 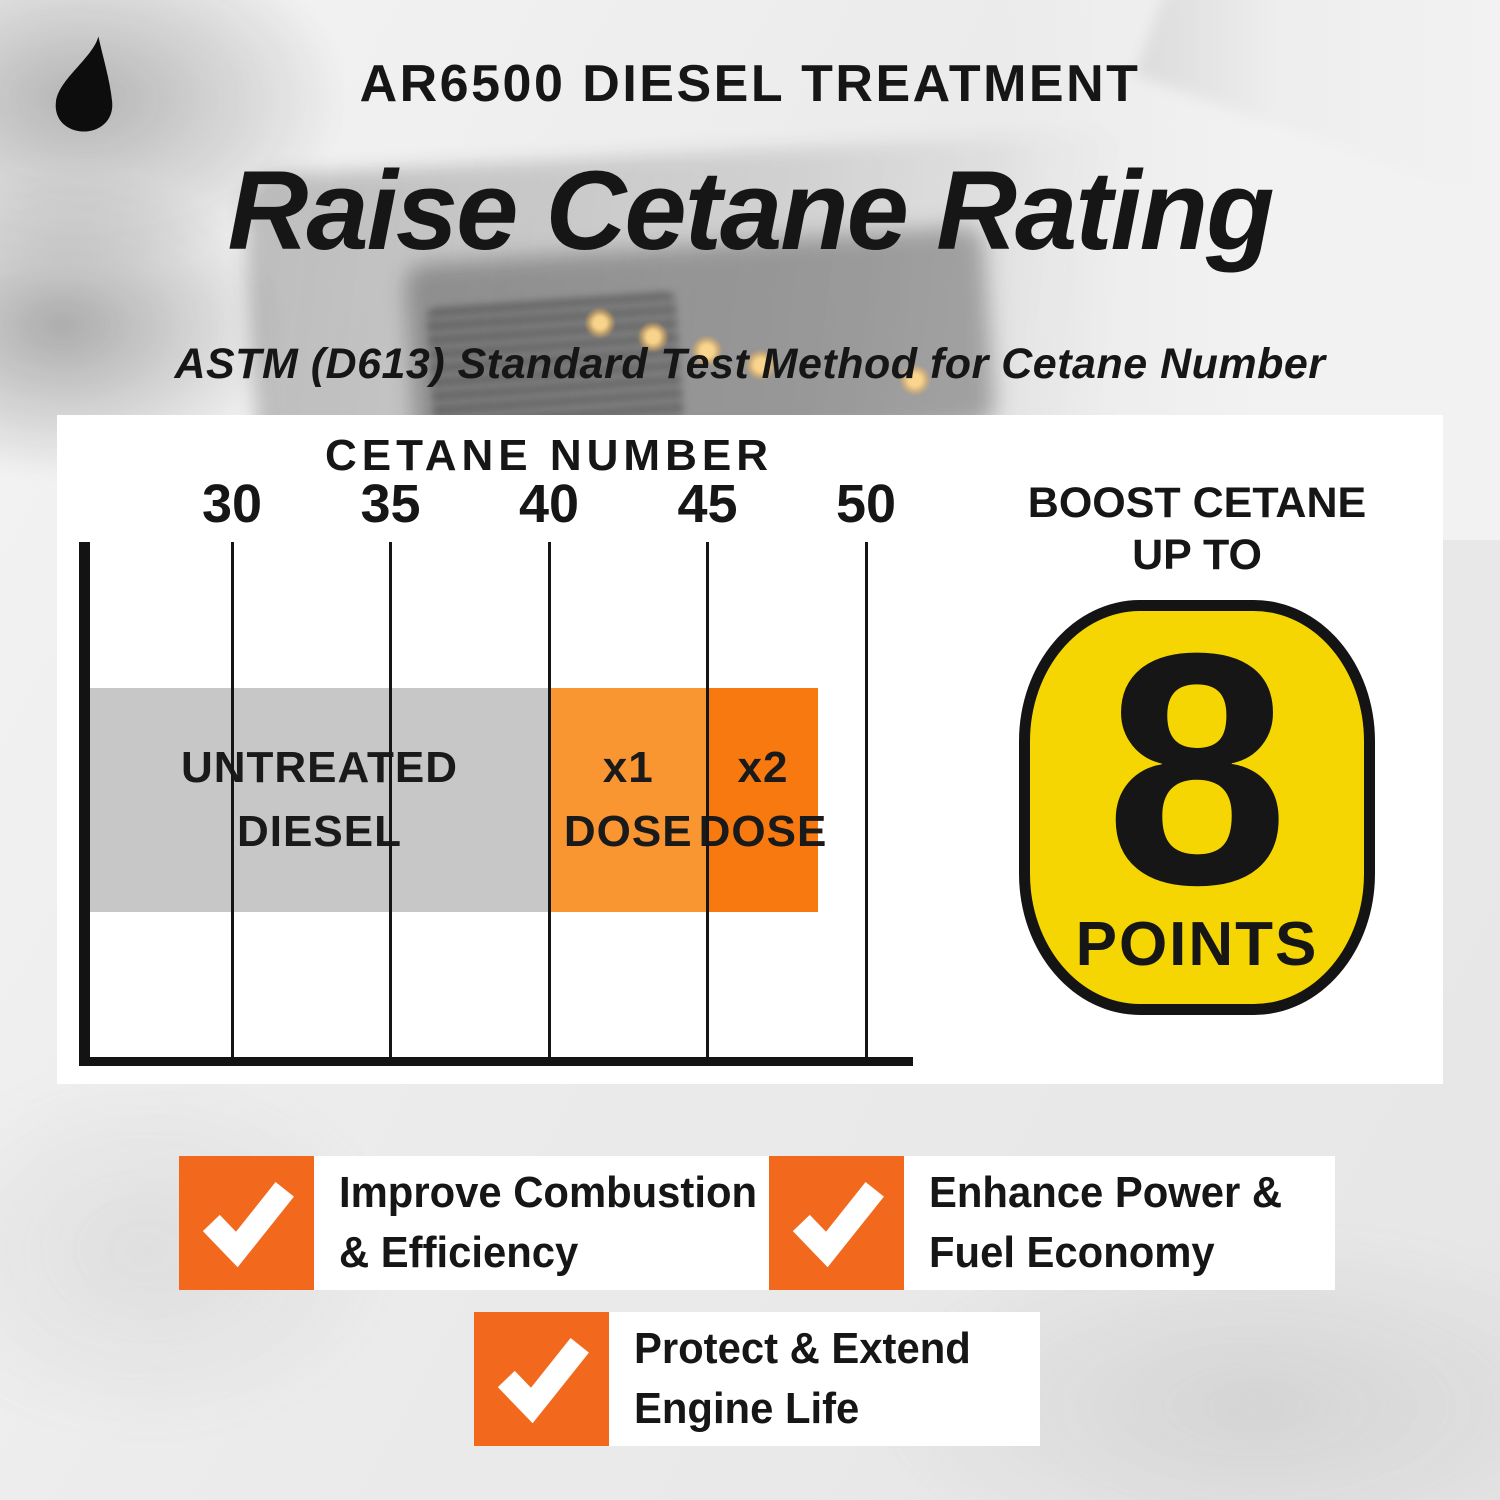 I want to click on bar-label-line: x2, so click(x=763, y=767).